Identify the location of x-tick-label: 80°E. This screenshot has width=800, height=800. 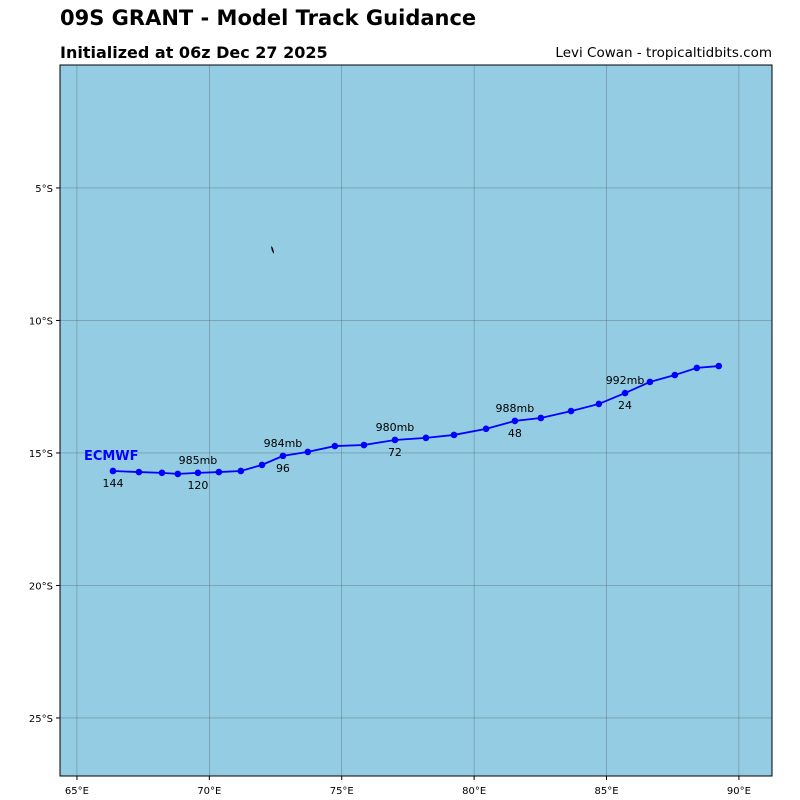
(474, 791).